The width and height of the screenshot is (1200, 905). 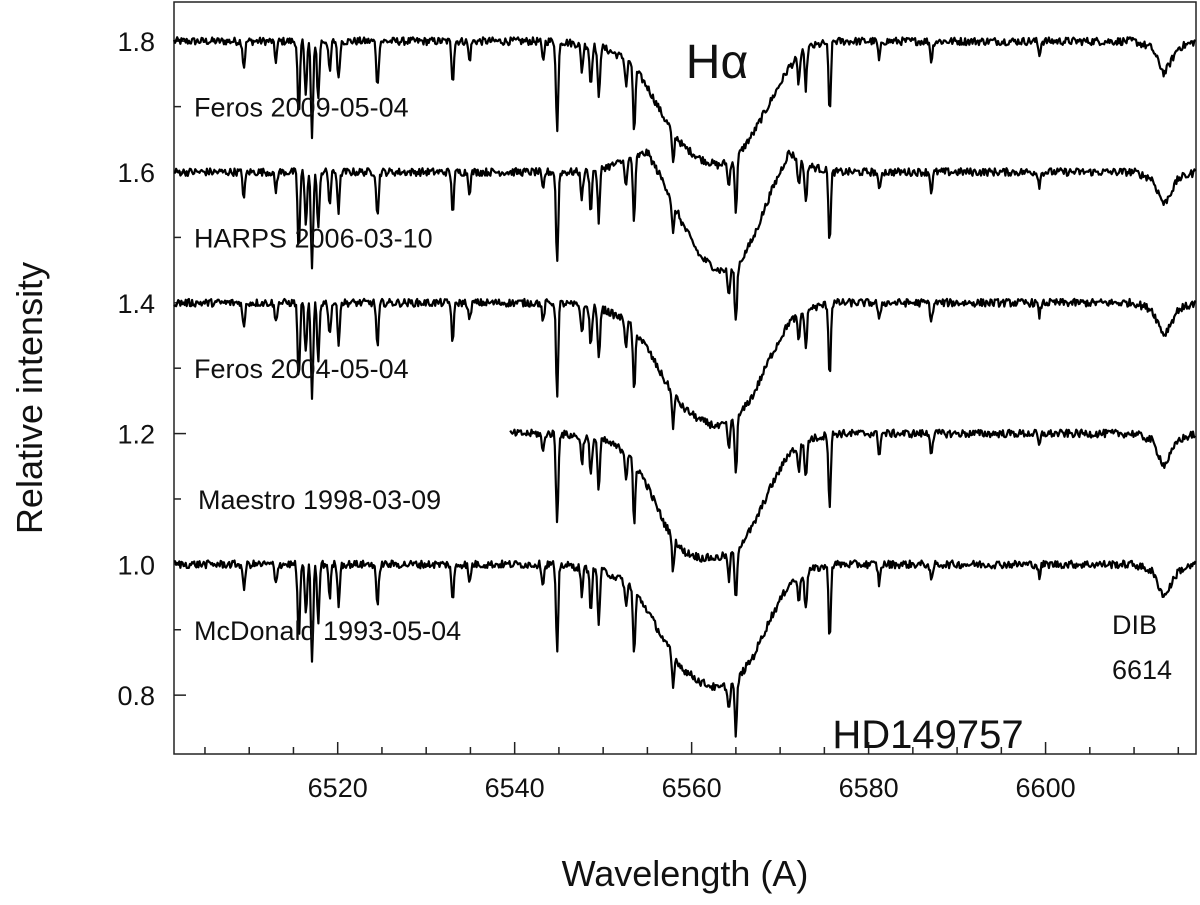 I want to click on y-tick-label: 1.6, so click(x=136, y=173).